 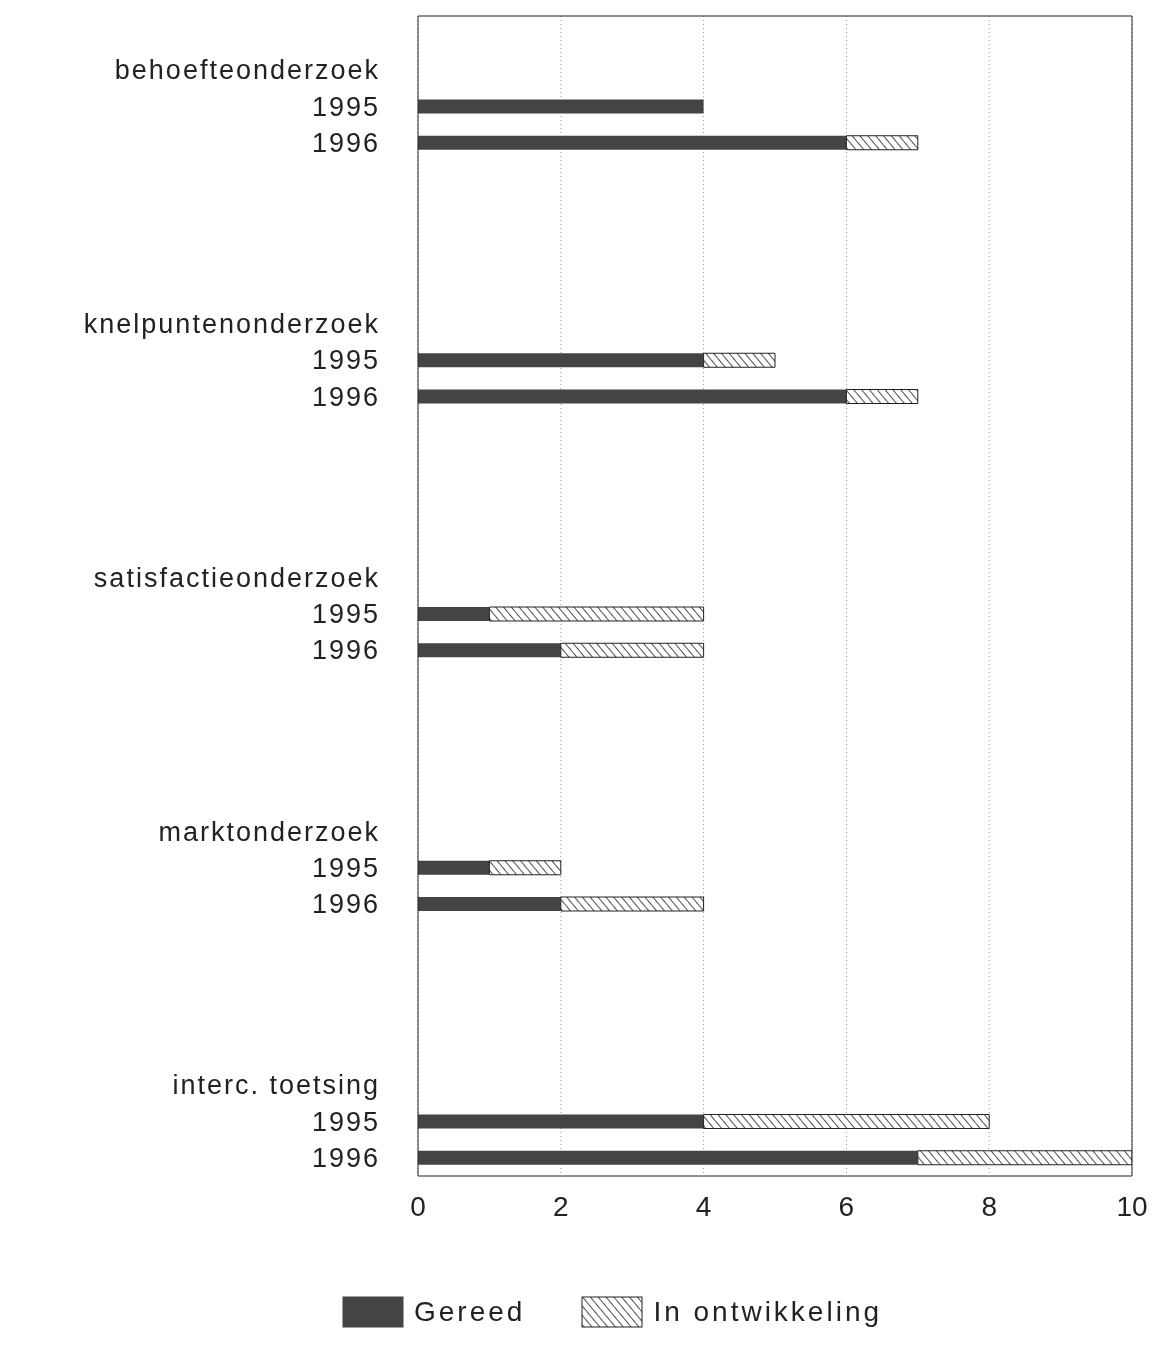 What do you see at coordinates (269, 831) in the screenshot?
I see `y-tick-label: marktonderzoek` at bounding box center [269, 831].